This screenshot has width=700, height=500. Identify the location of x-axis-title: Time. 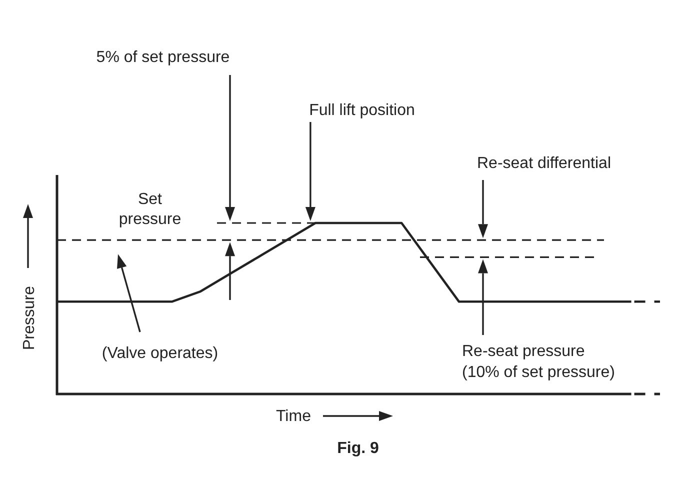
(294, 416).